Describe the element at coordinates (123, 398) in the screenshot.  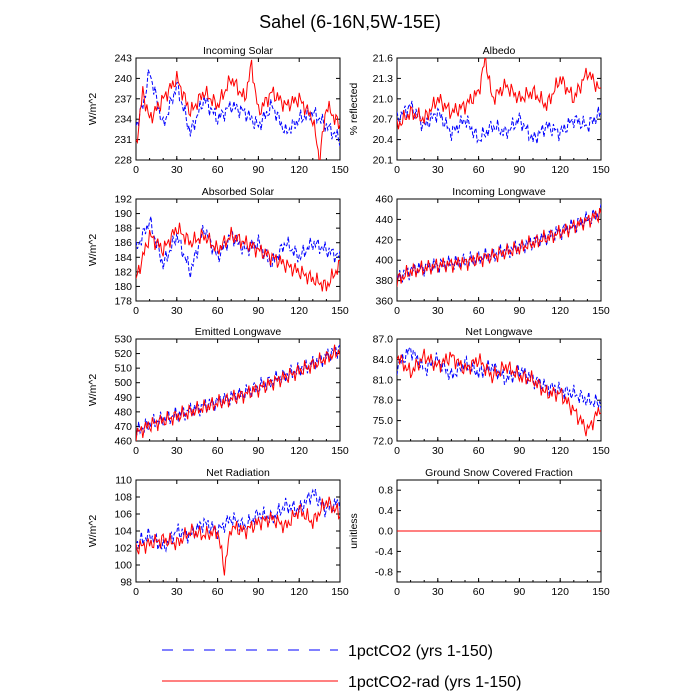
I see `y-tick-label: 490` at that location.